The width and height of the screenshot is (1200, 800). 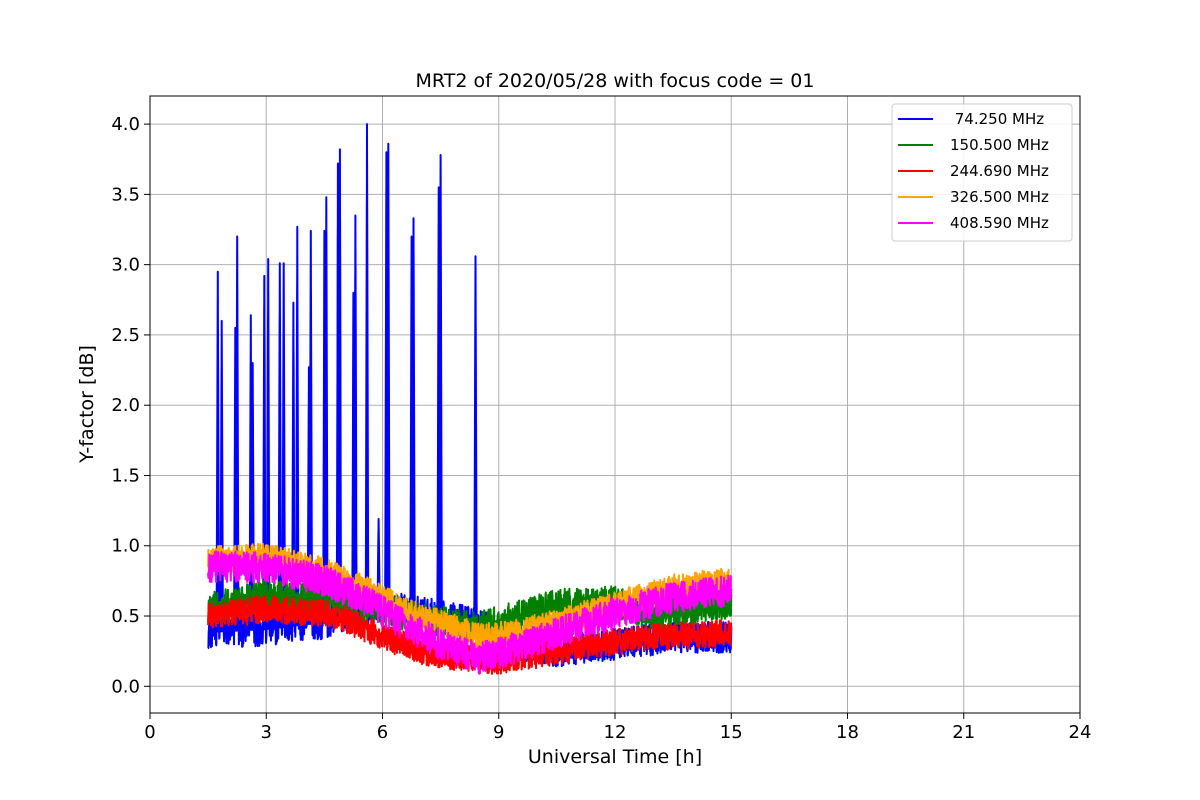 I want to click on x-tick-label: 12, so click(x=615, y=732).